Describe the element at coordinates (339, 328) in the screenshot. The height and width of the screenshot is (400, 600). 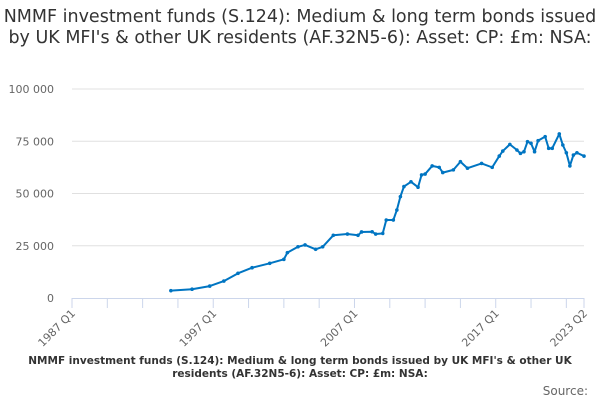
I see `x-tick-label: 2007 Q1` at that location.